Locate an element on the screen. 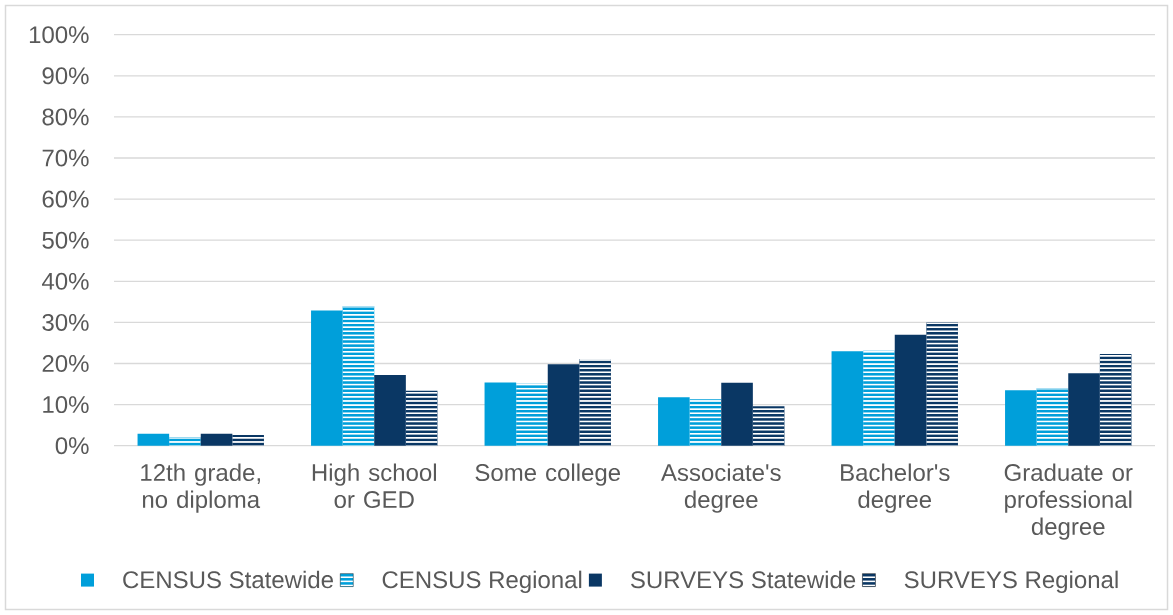 Image resolution: width=1173 pixels, height=615 pixels. legend-label: SURVEYS Statewide is located at coordinates (743, 579).